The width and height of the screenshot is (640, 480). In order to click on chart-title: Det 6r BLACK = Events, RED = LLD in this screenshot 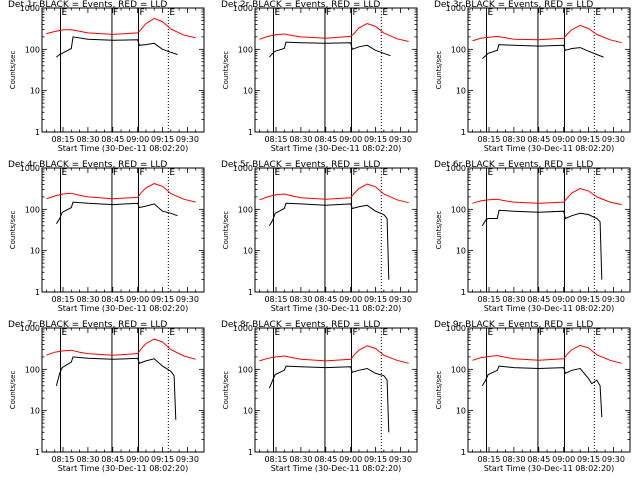, I will do `click(513, 165)`.